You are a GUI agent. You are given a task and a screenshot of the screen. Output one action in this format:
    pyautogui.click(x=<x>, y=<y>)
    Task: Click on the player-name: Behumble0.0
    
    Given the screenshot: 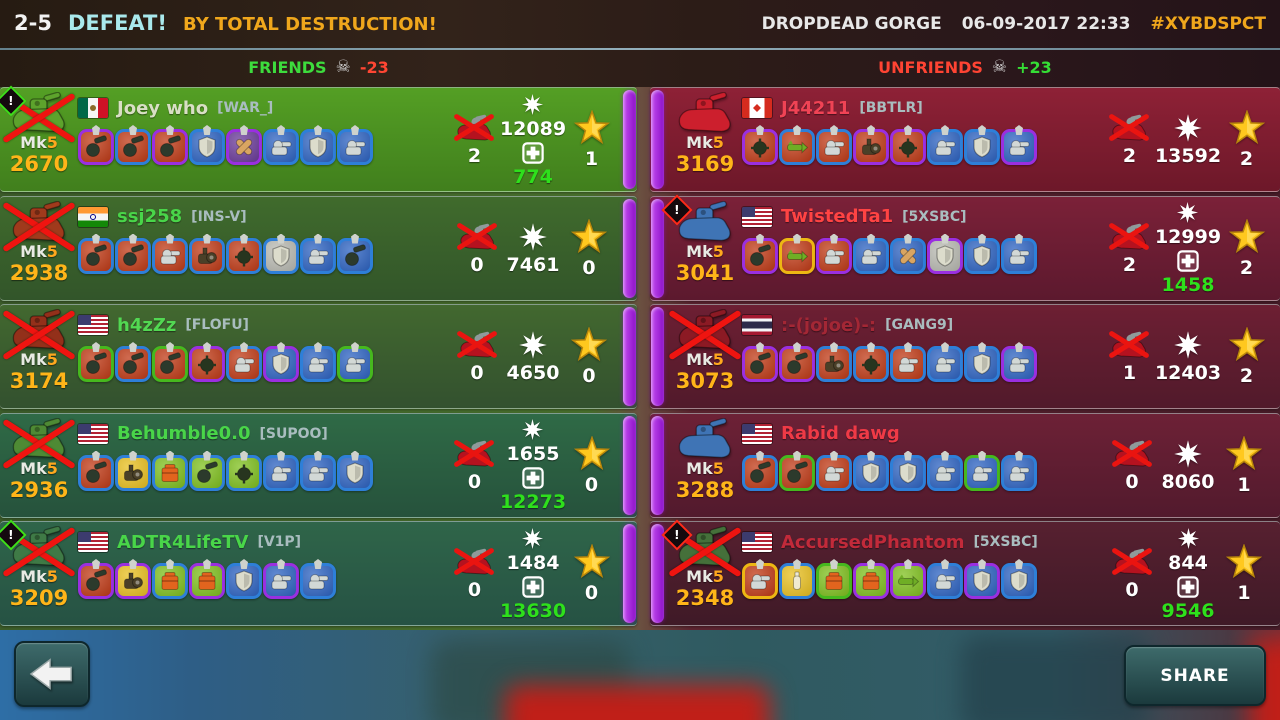 What is the action you would take?
    pyautogui.click(x=184, y=433)
    